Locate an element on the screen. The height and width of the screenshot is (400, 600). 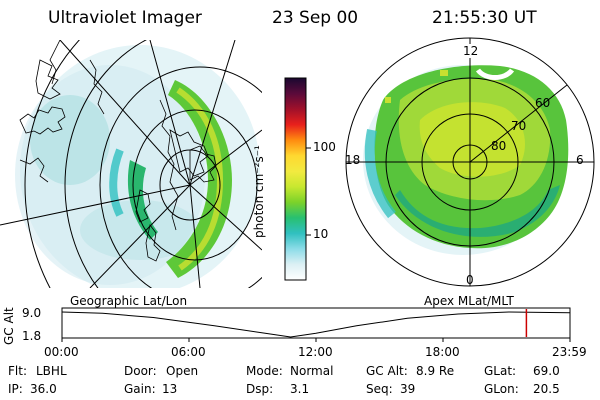
instrument-title: Ultraviolet Imager is located at coordinates (125, 18).